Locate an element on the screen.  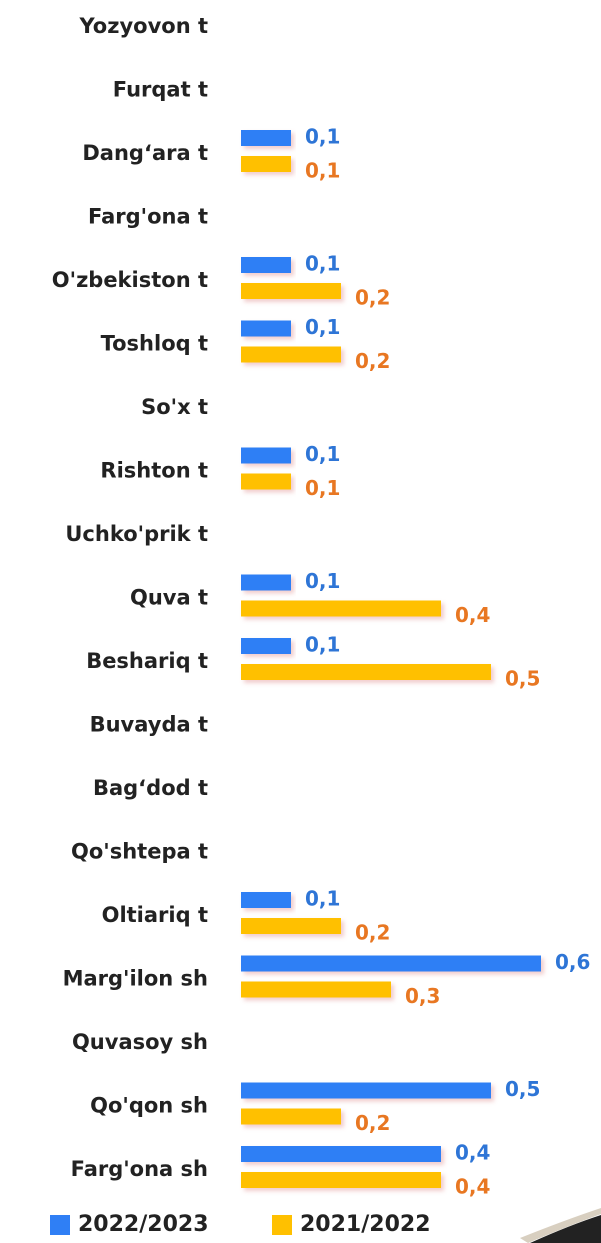
legend-label: 2021/2022 is located at coordinates (365, 1224).